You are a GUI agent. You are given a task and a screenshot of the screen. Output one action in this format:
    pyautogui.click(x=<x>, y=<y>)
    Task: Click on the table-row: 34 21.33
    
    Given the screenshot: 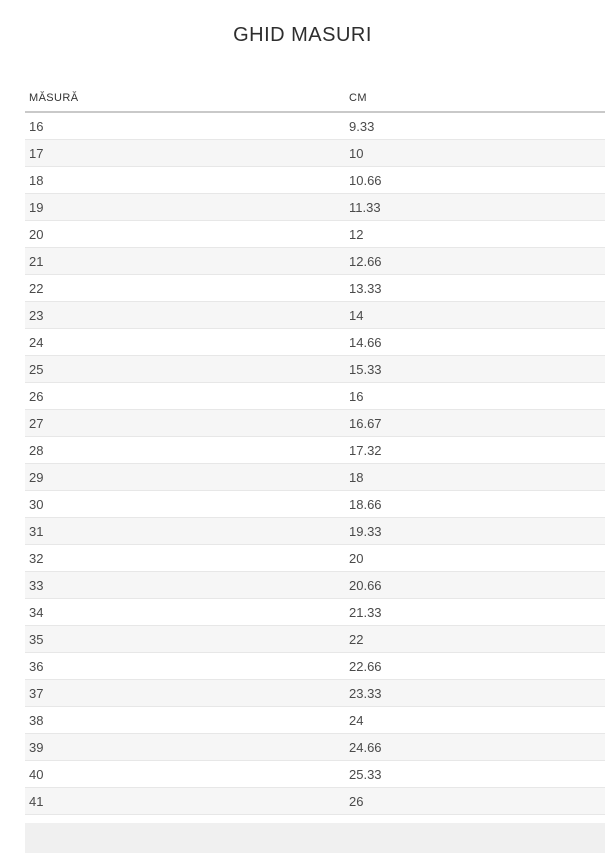 What is the action you would take?
    pyautogui.click(x=315, y=612)
    